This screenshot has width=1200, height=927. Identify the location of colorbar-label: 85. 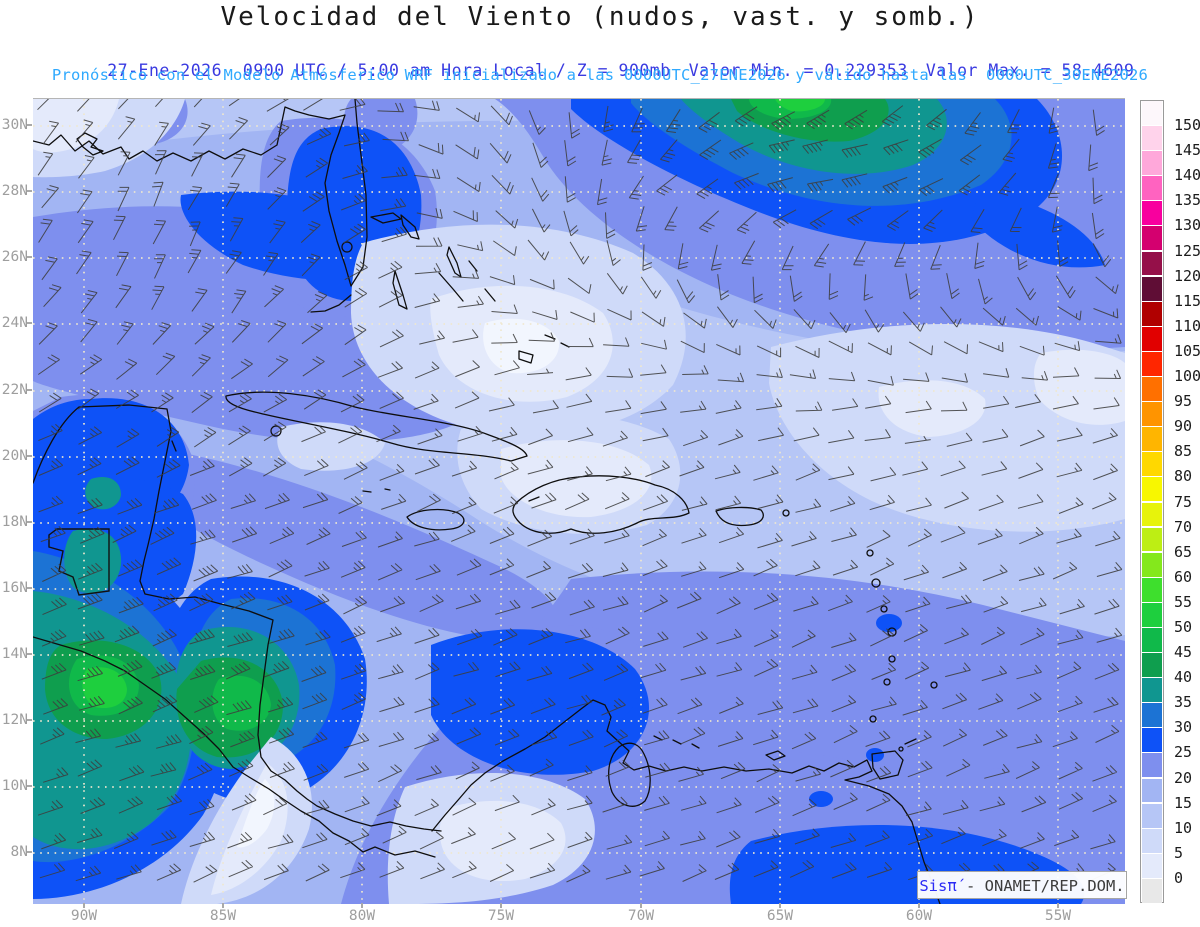
(1183, 451).